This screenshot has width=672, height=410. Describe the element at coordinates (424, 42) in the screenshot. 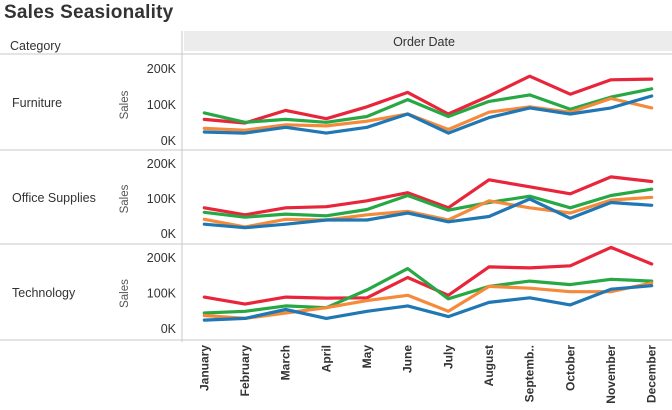

I see `order-date-header: Order Date` at that location.